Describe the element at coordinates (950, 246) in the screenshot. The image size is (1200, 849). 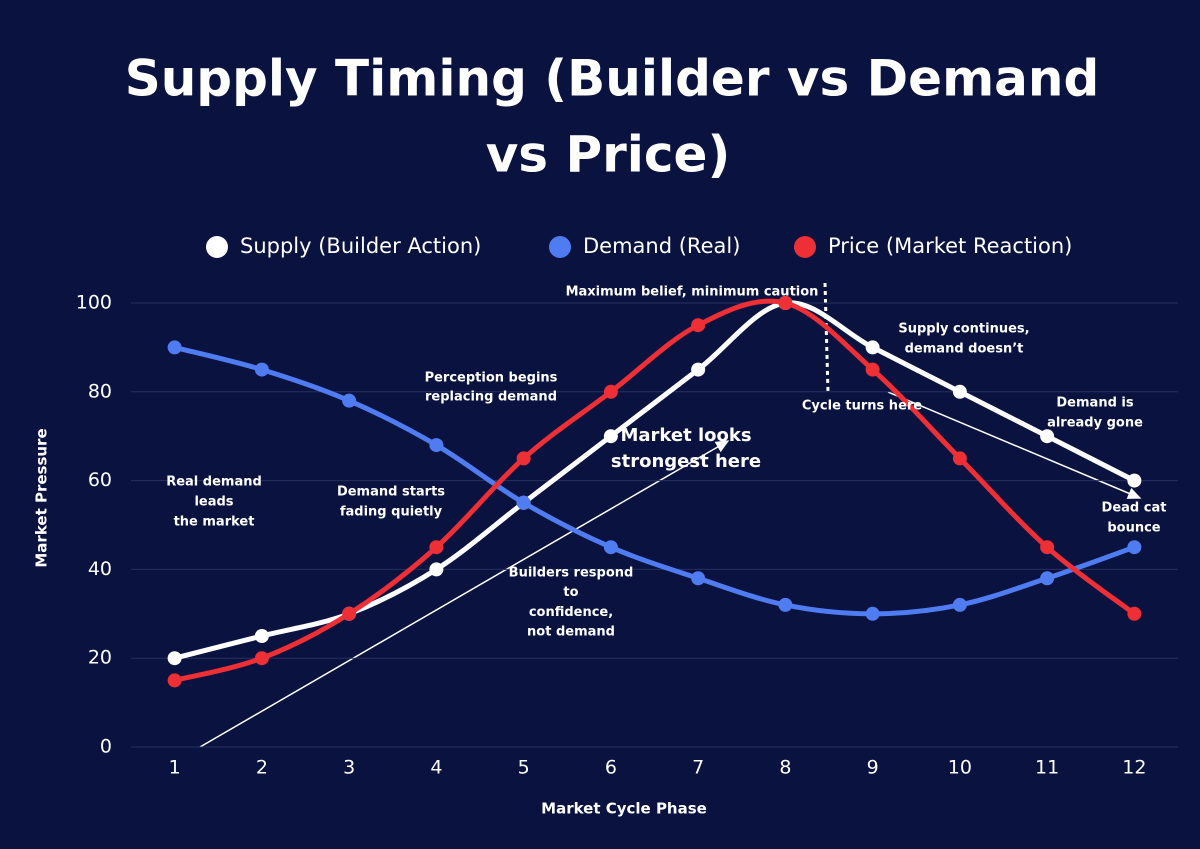
I see `legend-label: Price (Market Reaction)` at that location.